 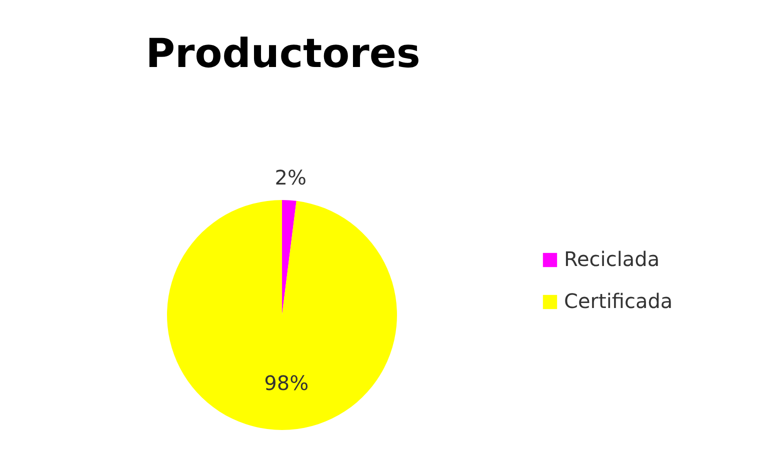 I want to click on legend-label: Reciclada, so click(x=612, y=259).